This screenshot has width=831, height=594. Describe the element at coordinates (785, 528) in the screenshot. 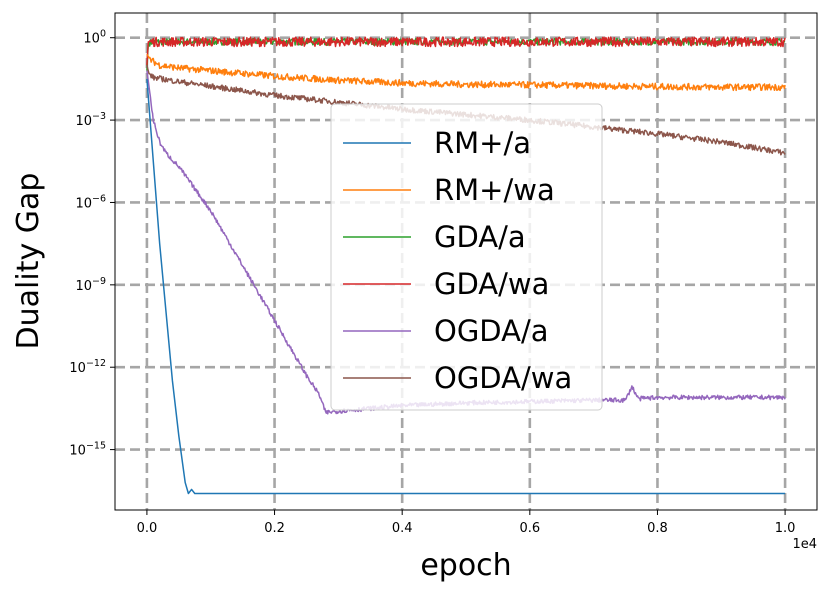

I see `x-tick-label: 1.0` at that location.